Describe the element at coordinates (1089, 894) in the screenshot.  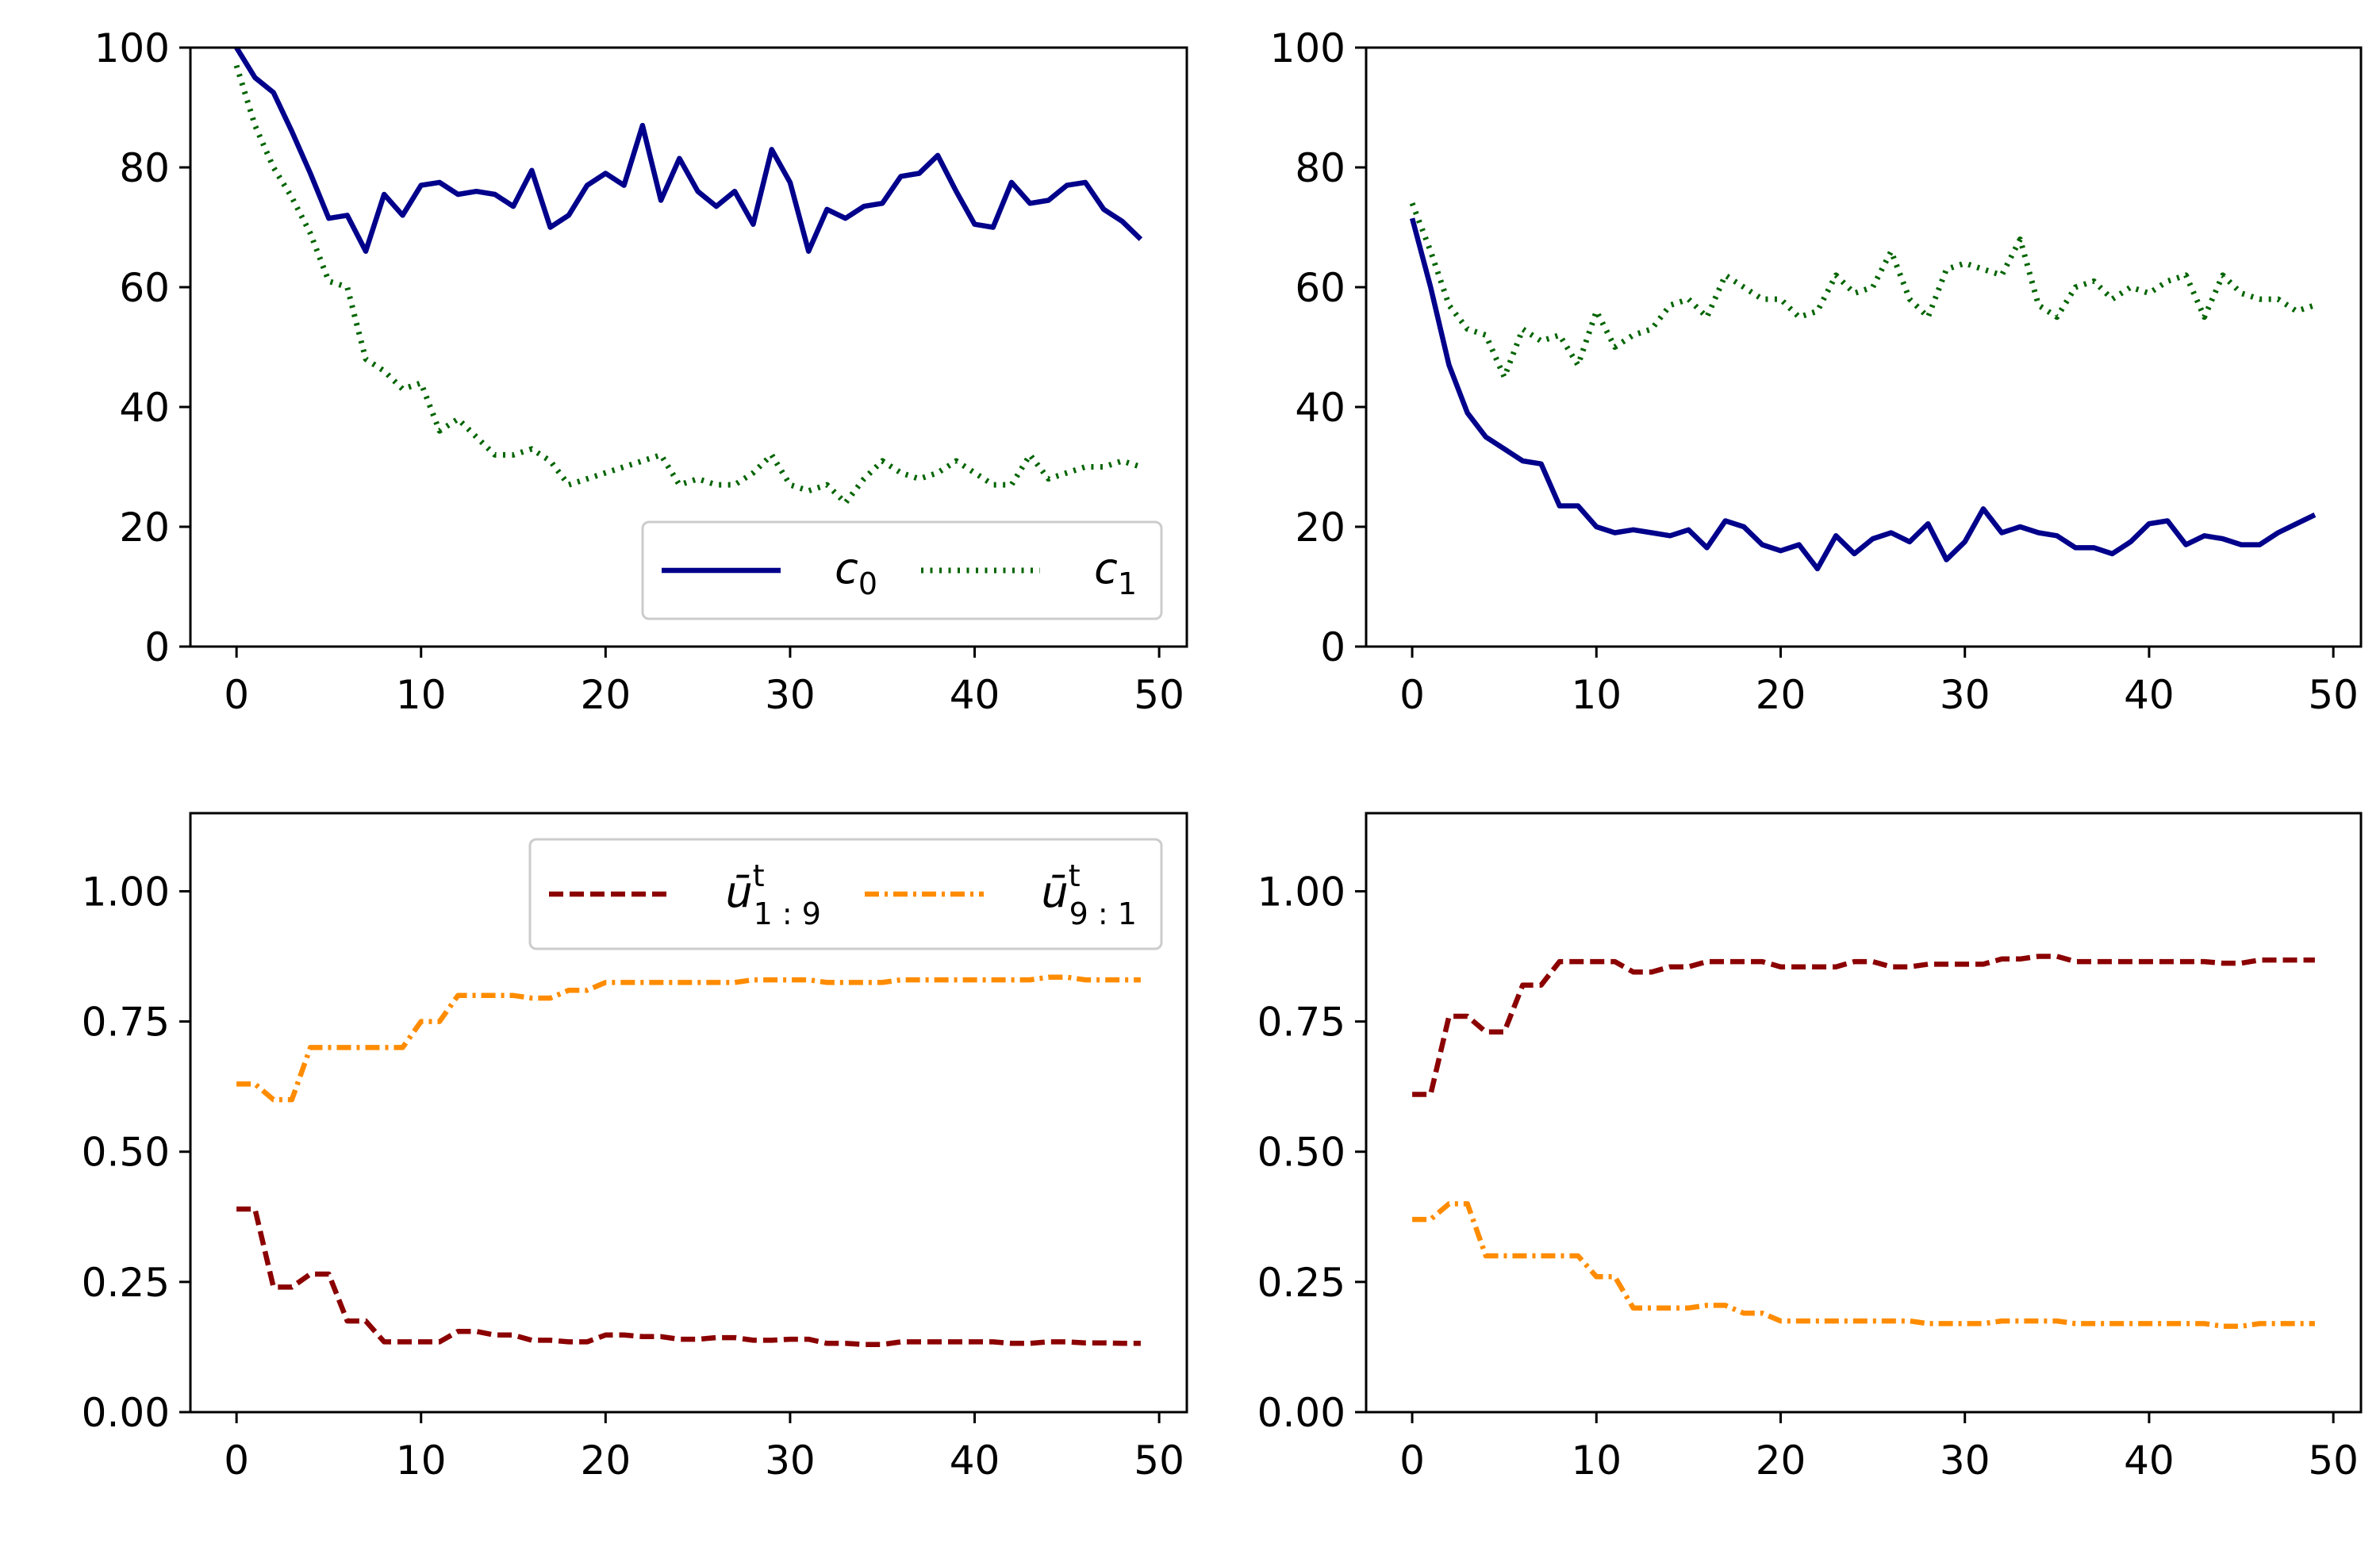
I see `legend-label-u91: ūt 9 : 1` at that location.